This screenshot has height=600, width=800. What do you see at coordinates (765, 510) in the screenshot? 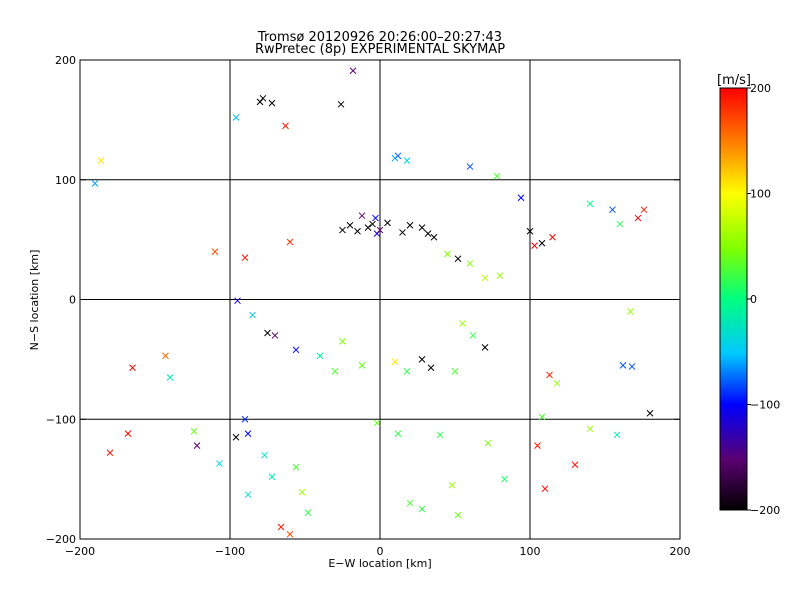
I see `colorbar-tick-label: −200` at bounding box center [765, 510].